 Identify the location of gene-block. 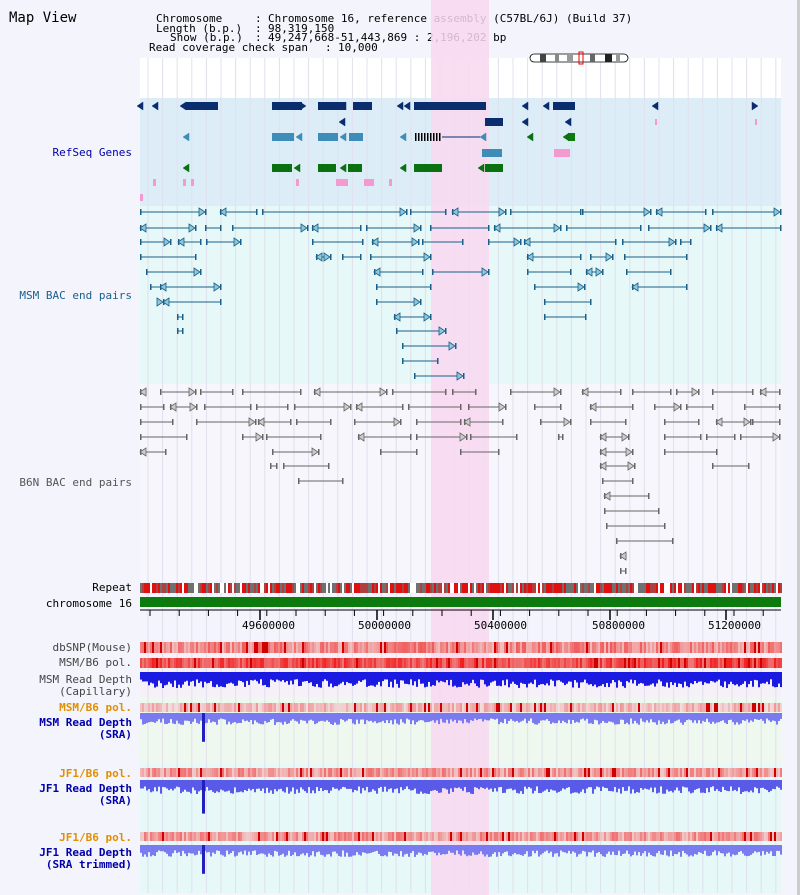
(342, 182).